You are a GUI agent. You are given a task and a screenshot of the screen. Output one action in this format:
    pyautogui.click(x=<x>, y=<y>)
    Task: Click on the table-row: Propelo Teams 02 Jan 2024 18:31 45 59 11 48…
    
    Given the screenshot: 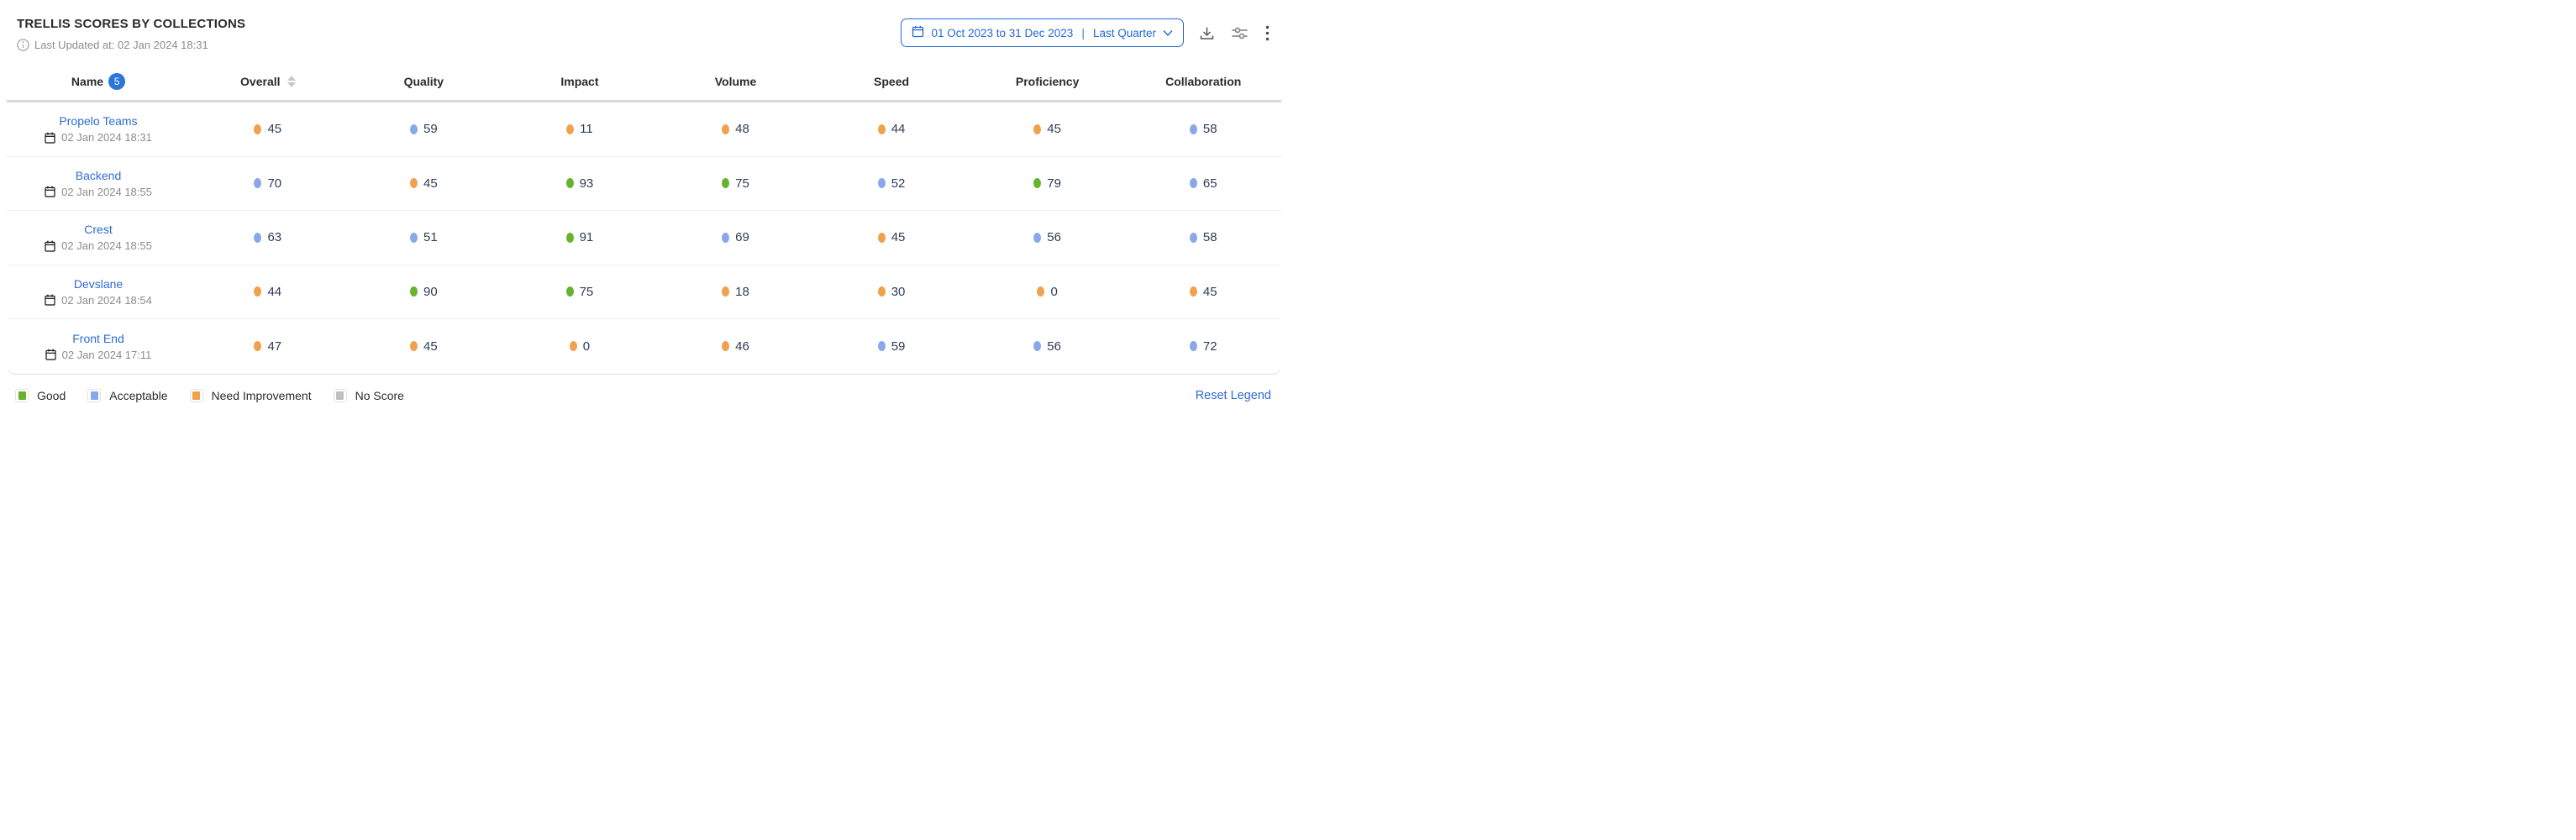 What is the action you would take?
    pyautogui.click(x=644, y=129)
    